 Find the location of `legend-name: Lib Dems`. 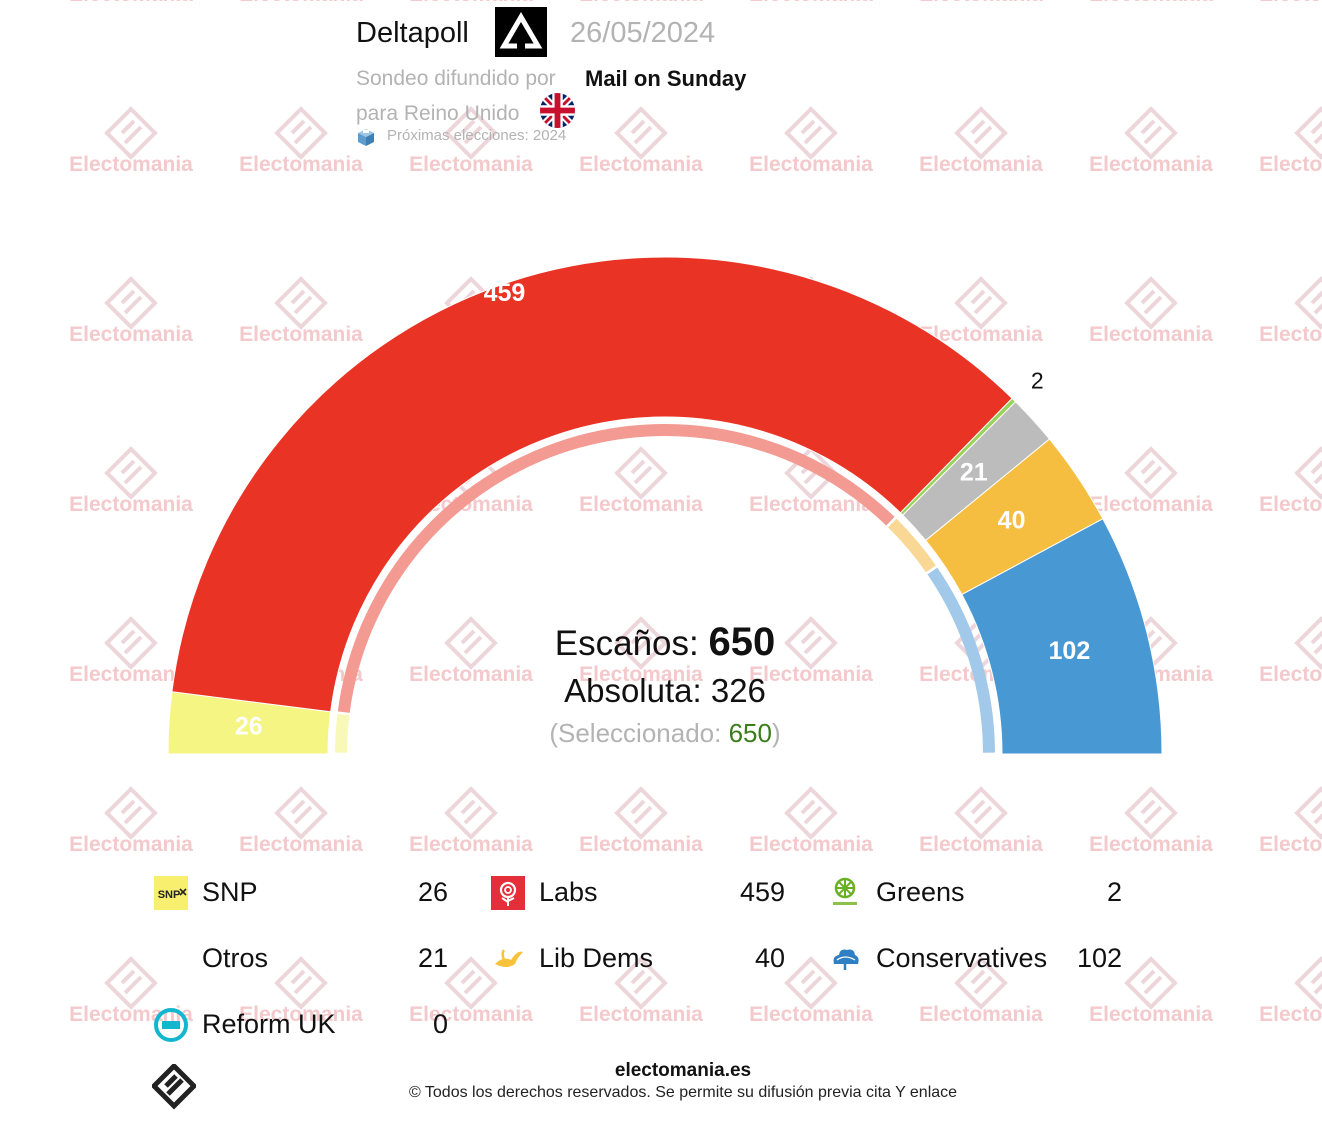

legend-name: Lib Dems is located at coordinates (596, 958).